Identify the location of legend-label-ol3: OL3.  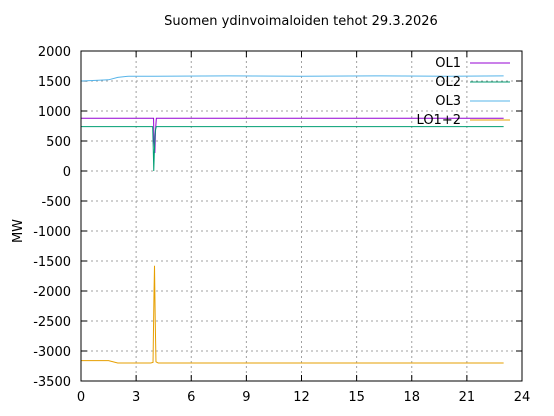
(448, 101).